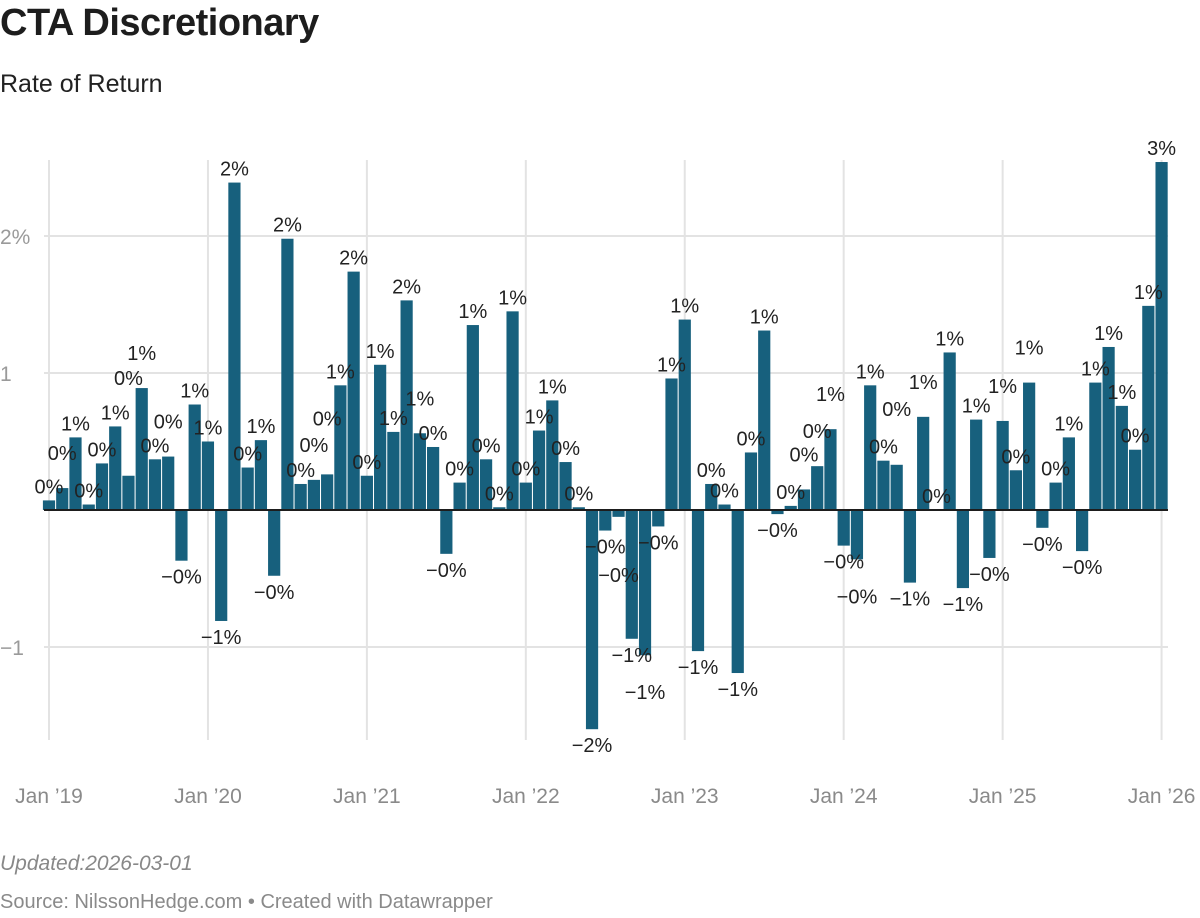  What do you see at coordinates (81, 84) in the screenshot?
I see `chart-subtitle: Rate of Return` at bounding box center [81, 84].